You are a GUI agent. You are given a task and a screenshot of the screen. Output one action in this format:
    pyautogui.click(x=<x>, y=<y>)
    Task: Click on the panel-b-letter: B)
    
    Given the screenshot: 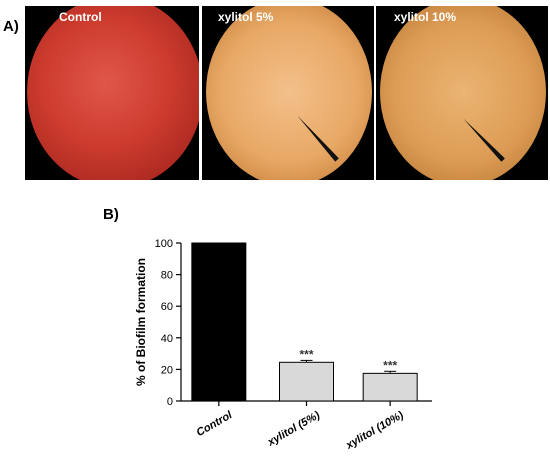 What is the action you would take?
    pyautogui.click(x=111, y=214)
    